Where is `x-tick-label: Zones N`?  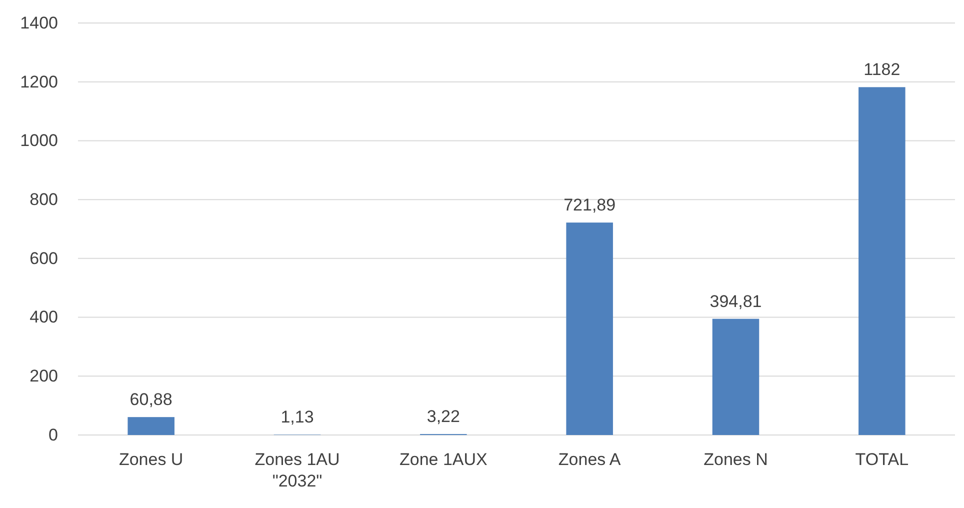
x-tick-label: Zones N is located at coordinates (736, 460).